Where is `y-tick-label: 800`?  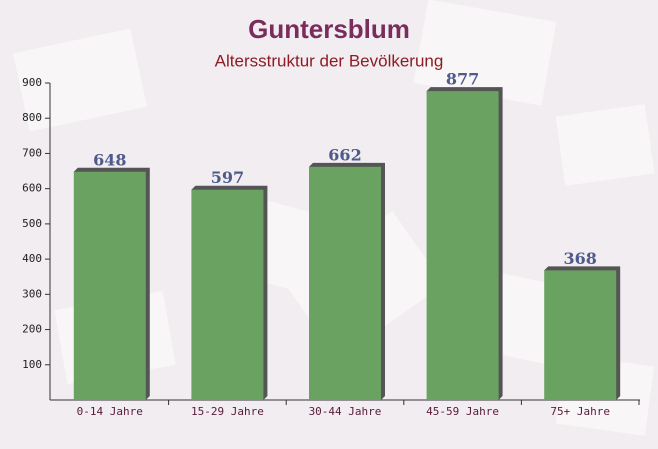
y-tick-label: 800 is located at coordinates (32, 117).